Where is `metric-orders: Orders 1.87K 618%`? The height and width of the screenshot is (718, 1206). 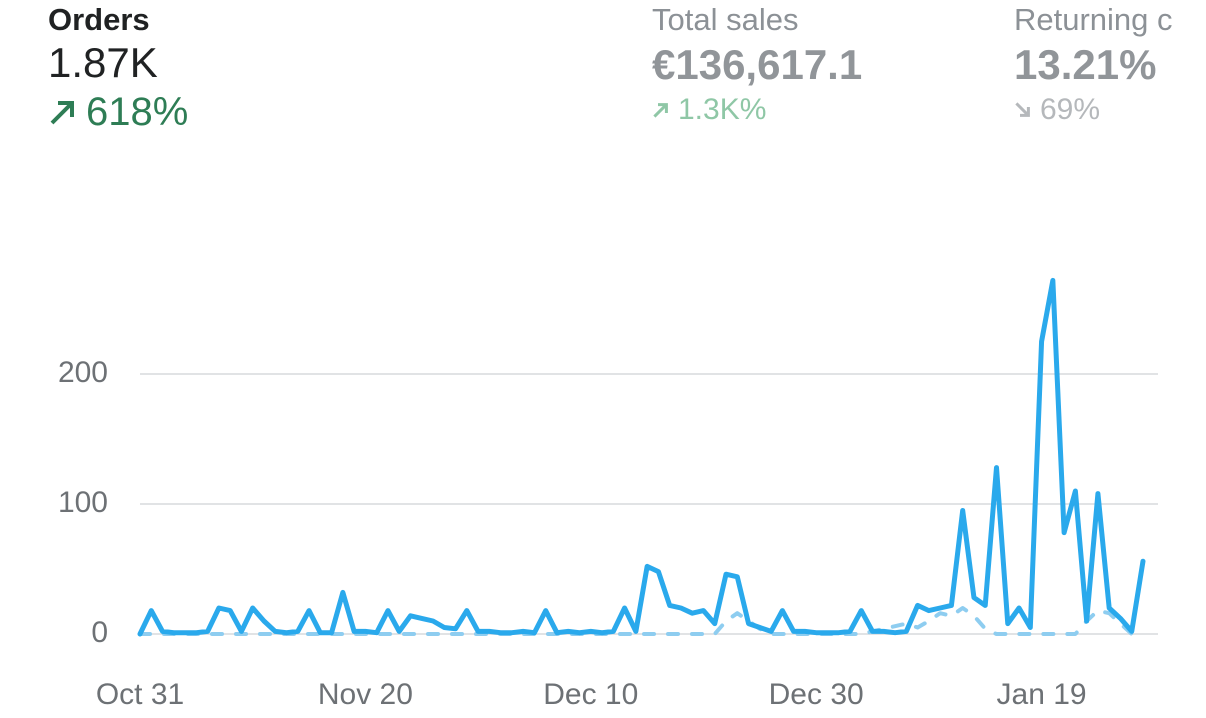 metric-orders: Orders 1.87K 618% is located at coordinates (118, 68).